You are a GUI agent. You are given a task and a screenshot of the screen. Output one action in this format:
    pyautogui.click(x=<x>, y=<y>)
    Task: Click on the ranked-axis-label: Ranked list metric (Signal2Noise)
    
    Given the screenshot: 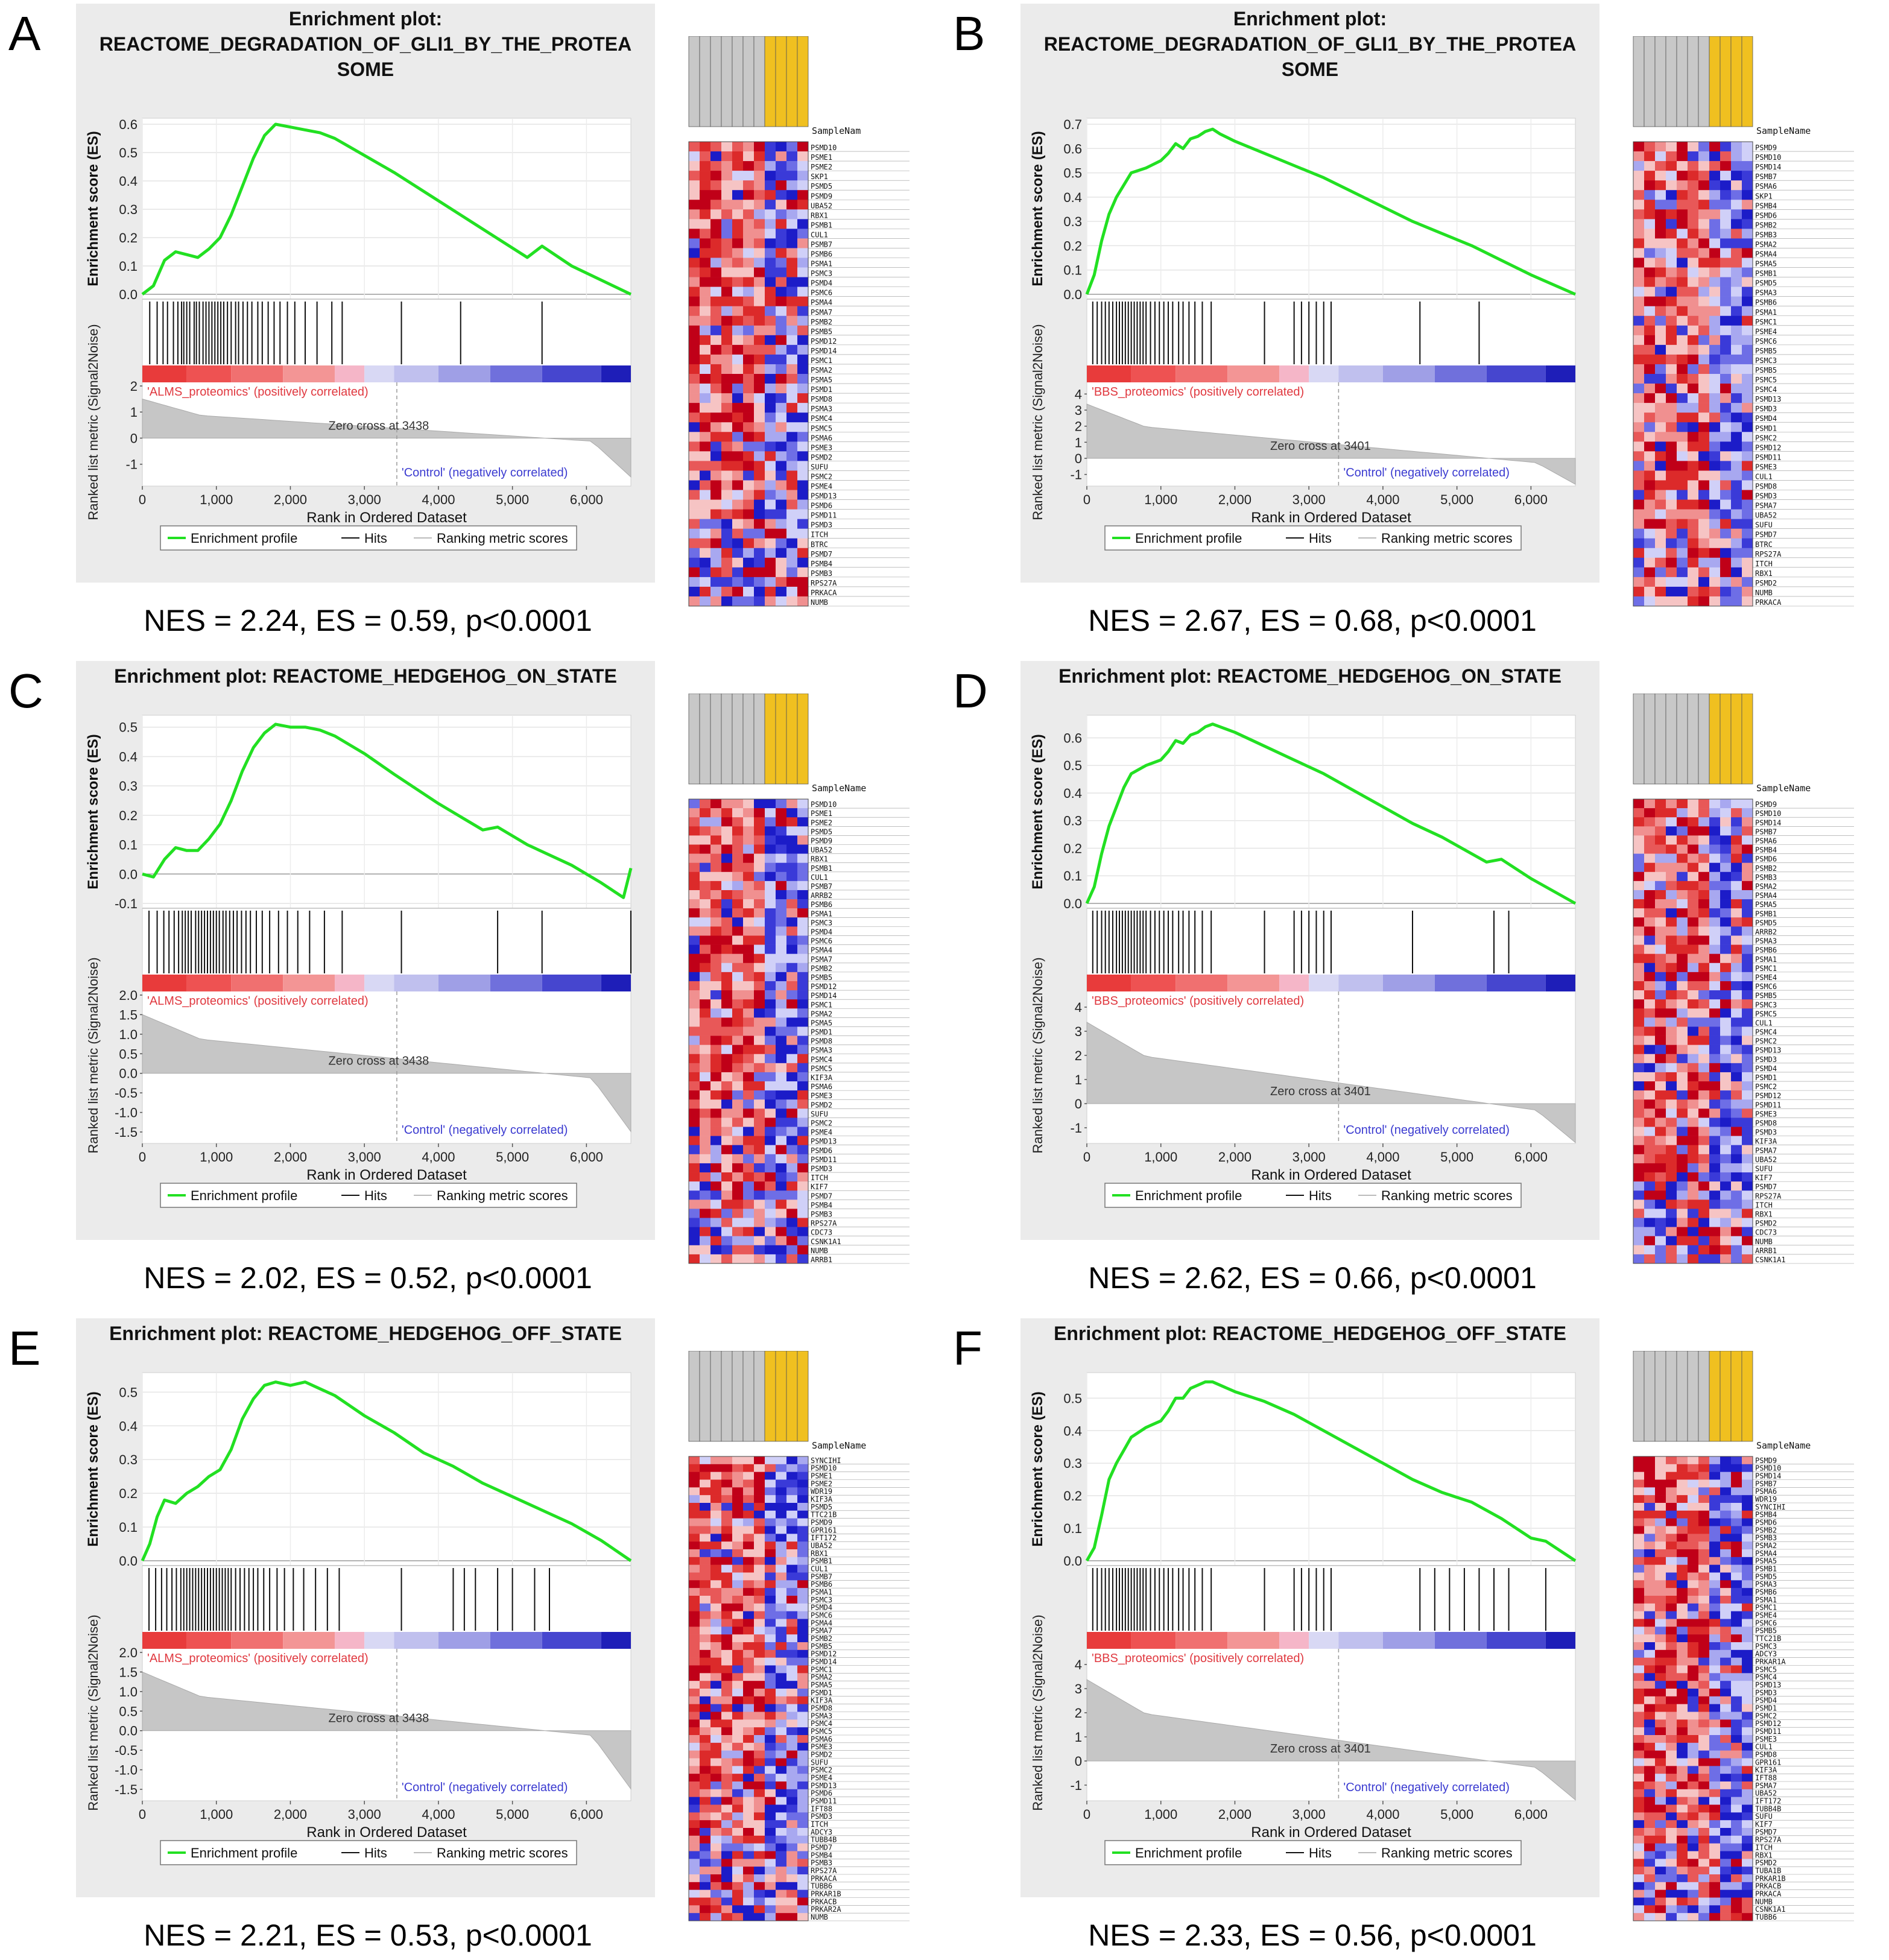 What is the action you would take?
    pyautogui.click(x=93, y=422)
    